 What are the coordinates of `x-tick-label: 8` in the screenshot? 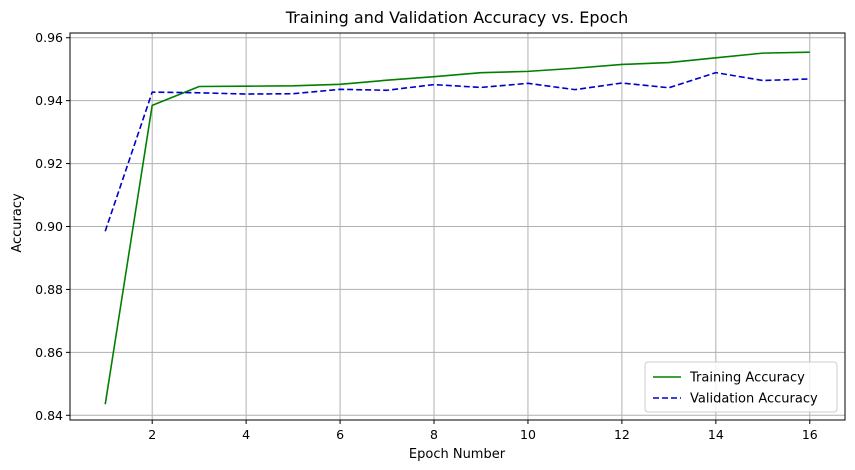 It's located at (434, 434).